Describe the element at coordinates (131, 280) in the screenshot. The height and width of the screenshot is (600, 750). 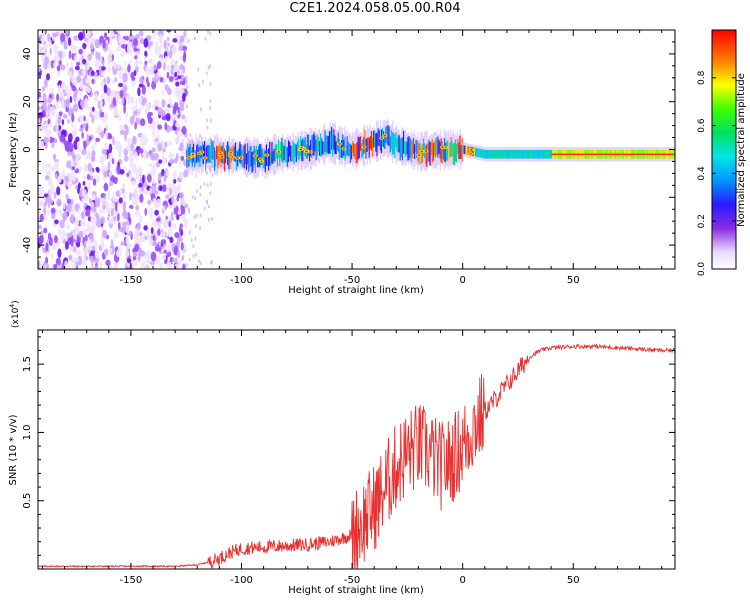
I see `top-x-tick-label: -150` at that location.